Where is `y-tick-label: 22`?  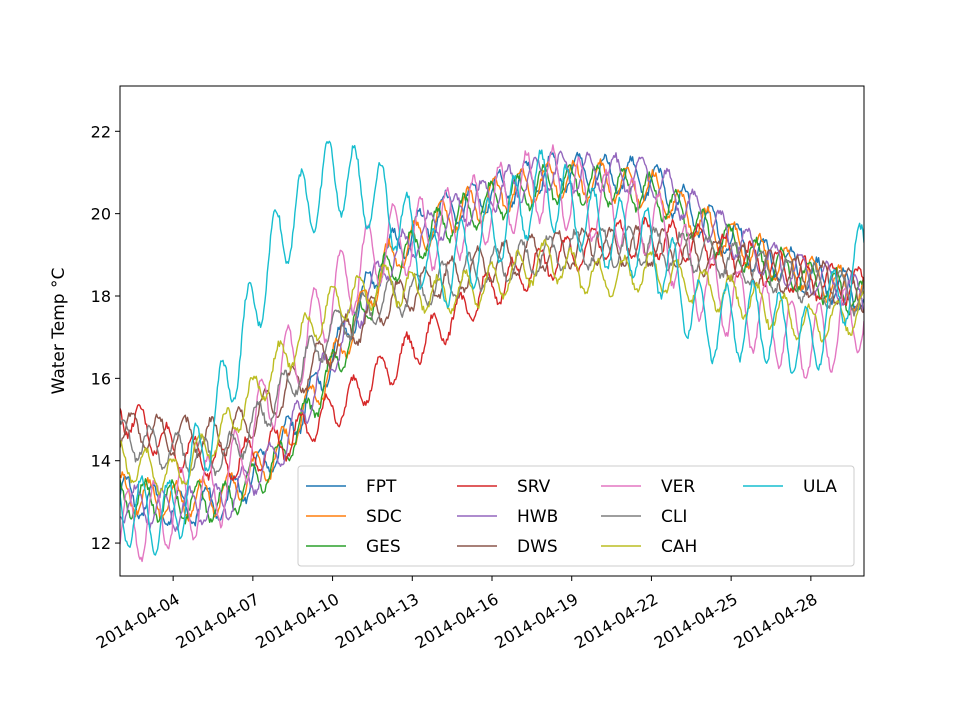
y-tick-label: 22 is located at coordinates (101, 131).